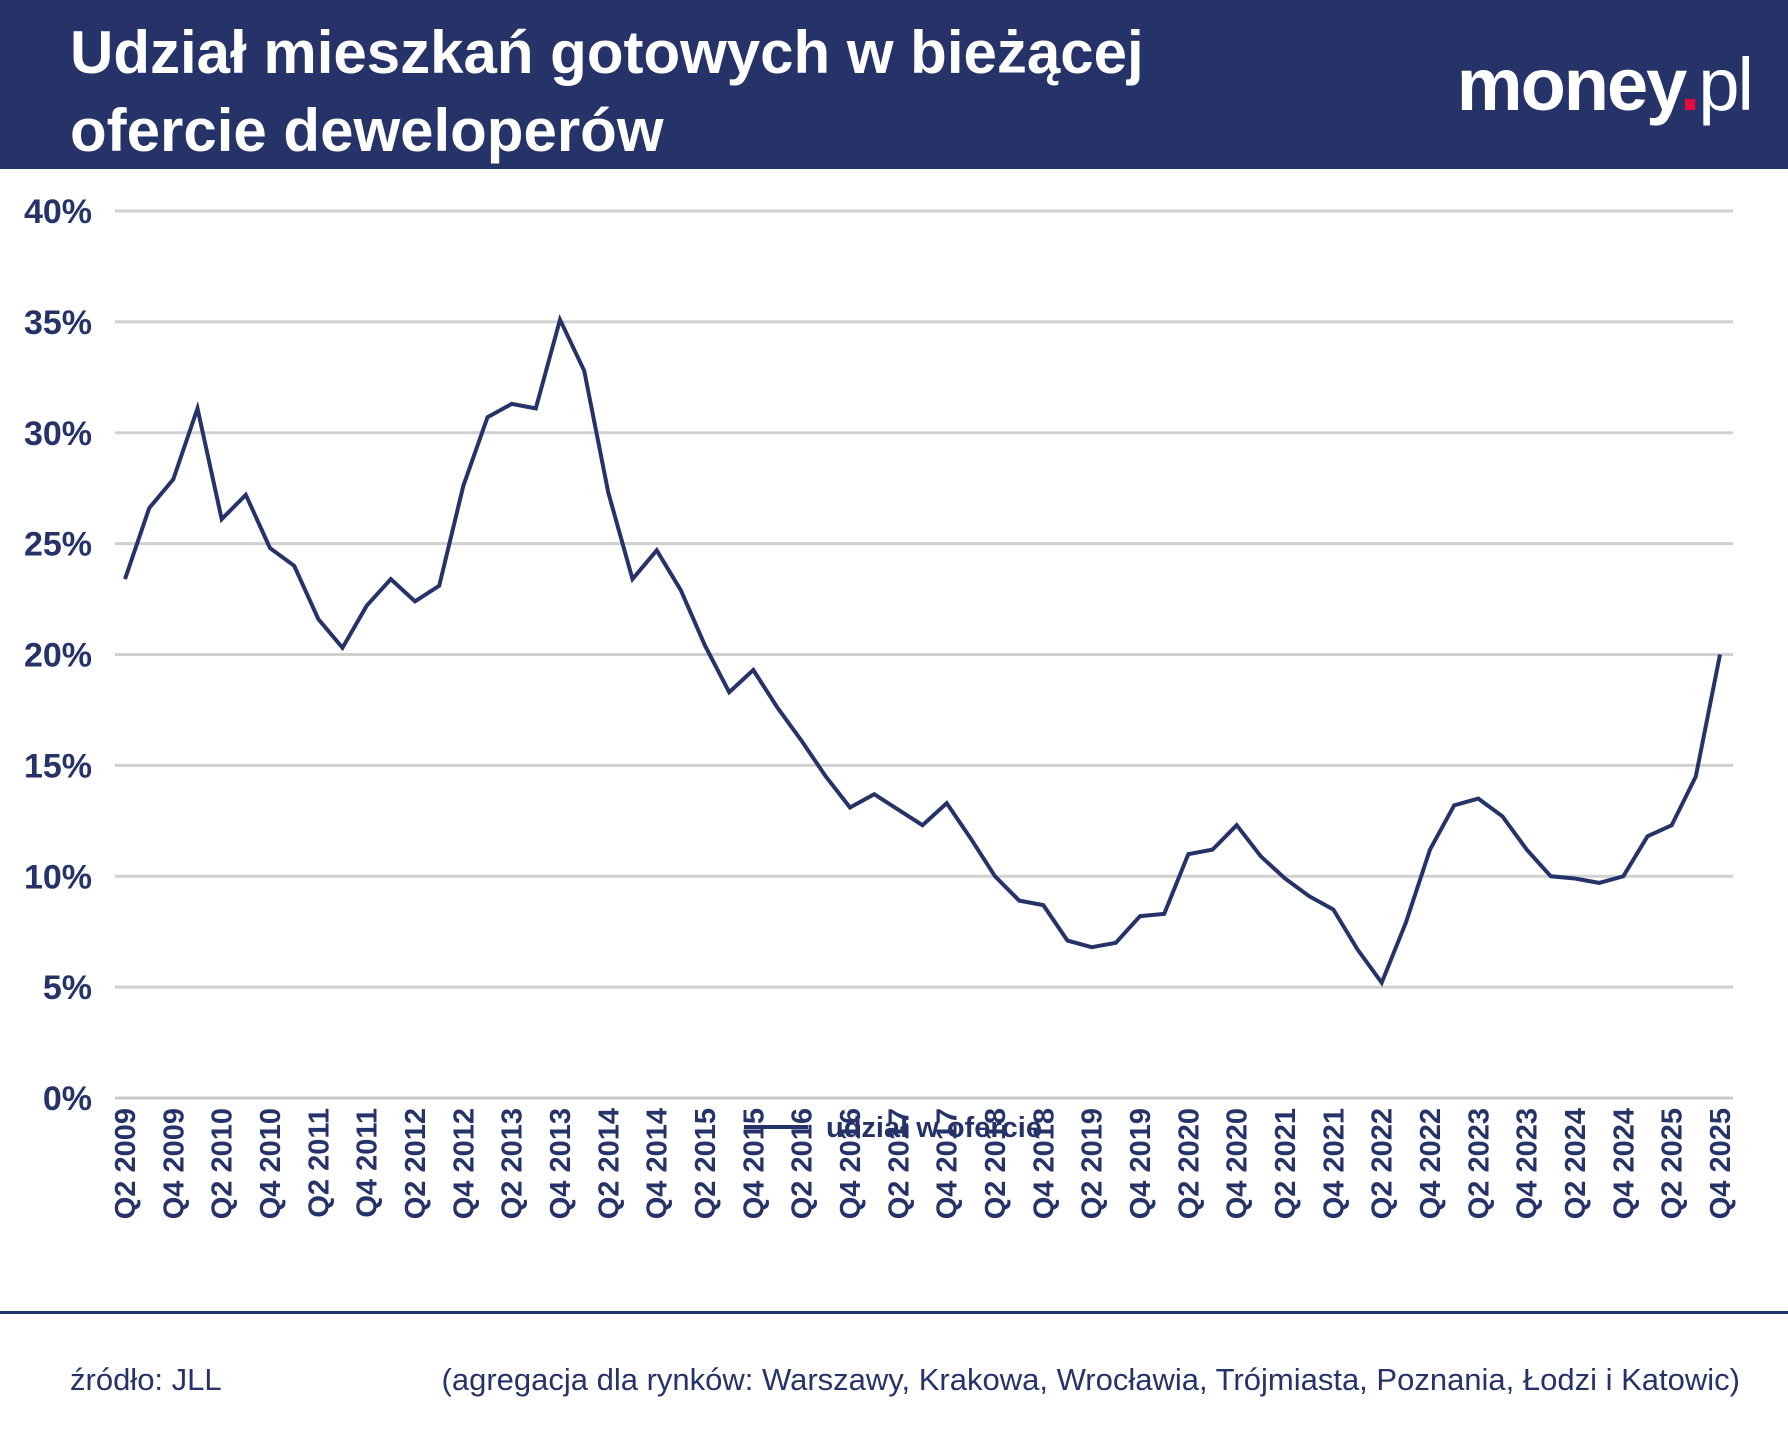 Image resolution: width=1788 pixels, height=1440 pixels. I want to click on x-tick-label: Q2 2022, so click(1383, 1163).